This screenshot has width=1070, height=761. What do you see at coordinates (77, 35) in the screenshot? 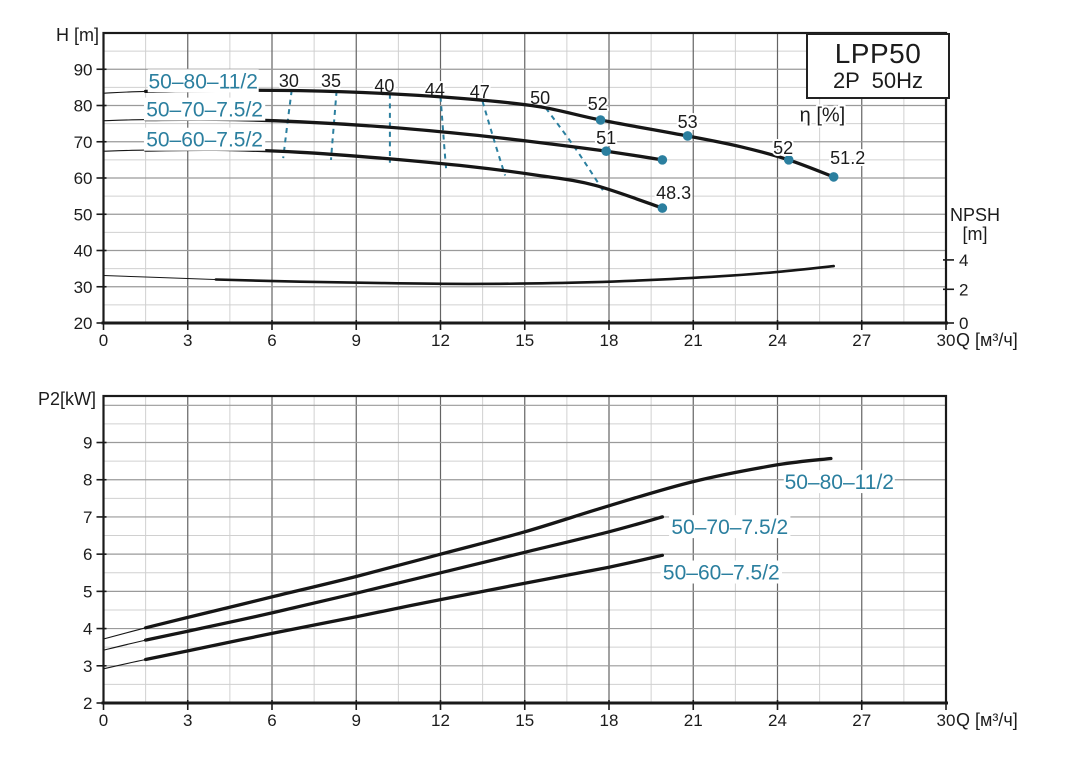
I see `h-axis-label: H [m]` at bounding box center [77, 35].